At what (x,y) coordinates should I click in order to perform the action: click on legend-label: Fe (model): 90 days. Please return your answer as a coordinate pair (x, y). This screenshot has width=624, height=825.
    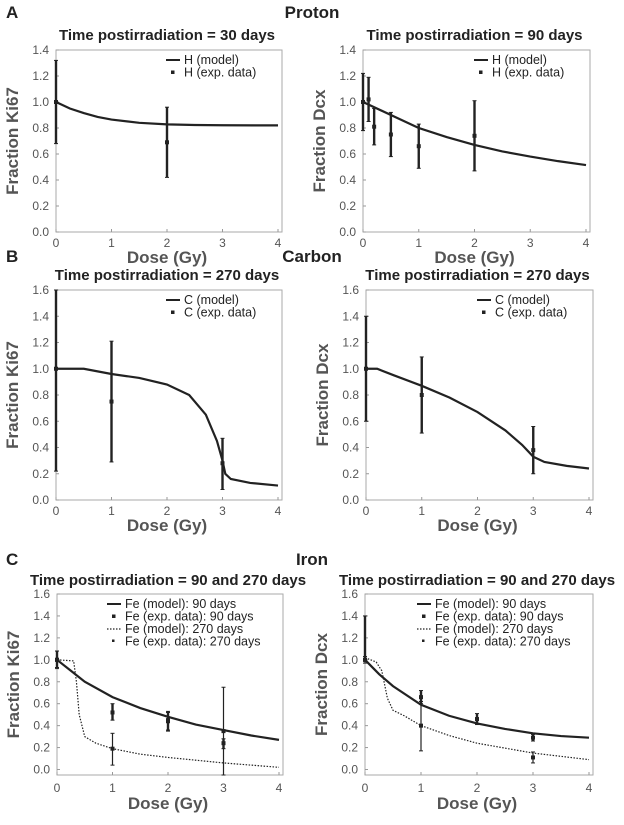
    Looking at the image, I should click on (180, 604).